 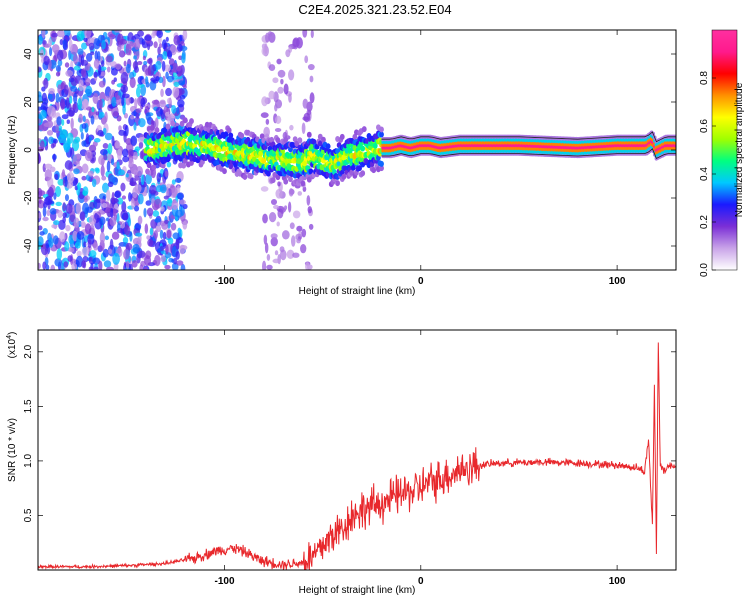 I want to click on x-tick-label: 100, so click(x=617, y=281).